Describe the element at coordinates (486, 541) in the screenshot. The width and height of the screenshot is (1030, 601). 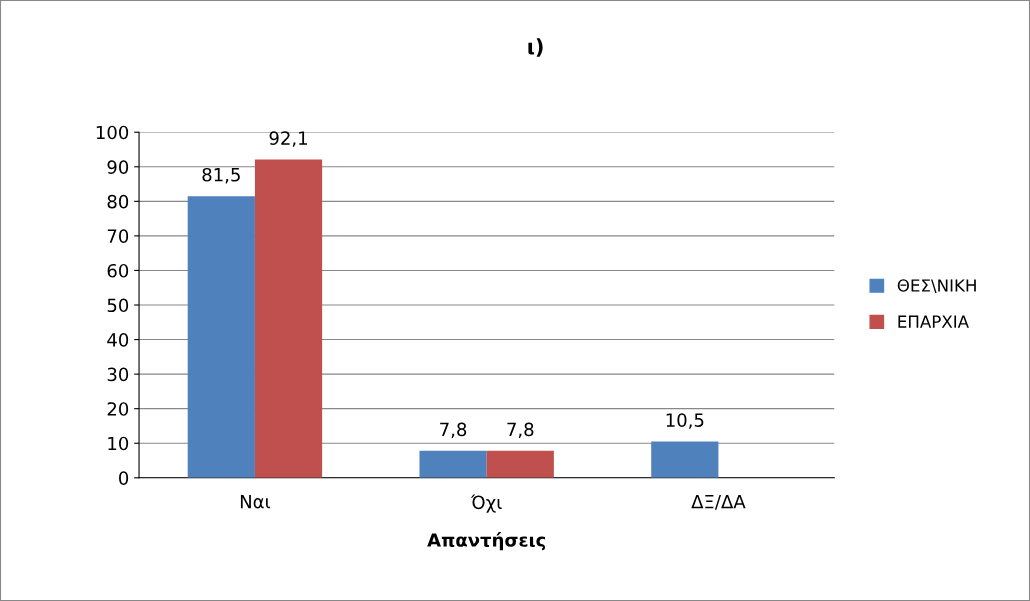
I see `x-axis-title: Απαντήσεις` at that location.